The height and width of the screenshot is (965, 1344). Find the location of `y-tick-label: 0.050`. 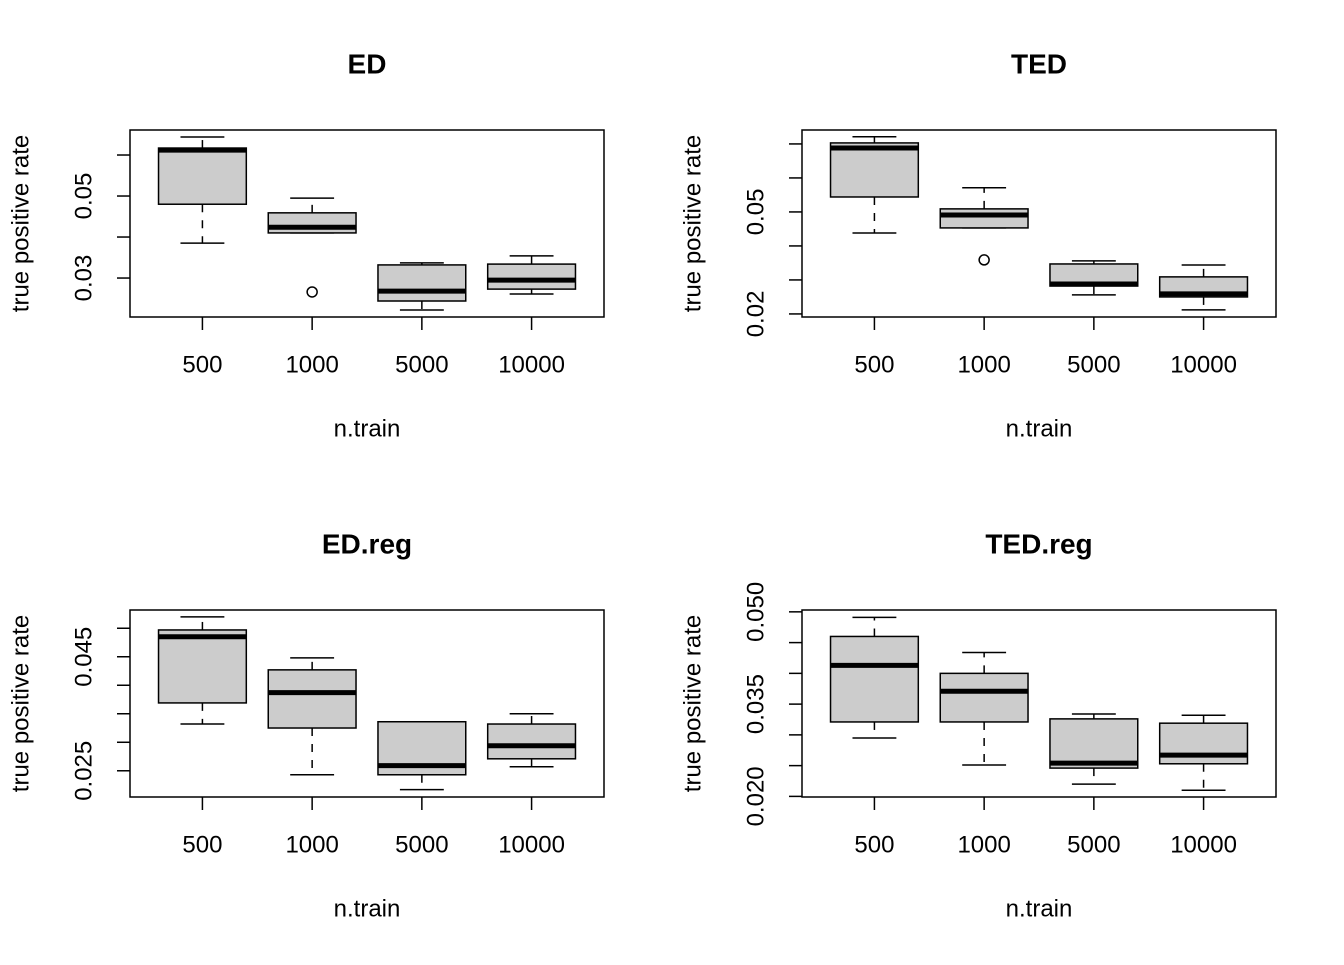

y-tick-label: 0.050 is located at coordinates (755, 612).